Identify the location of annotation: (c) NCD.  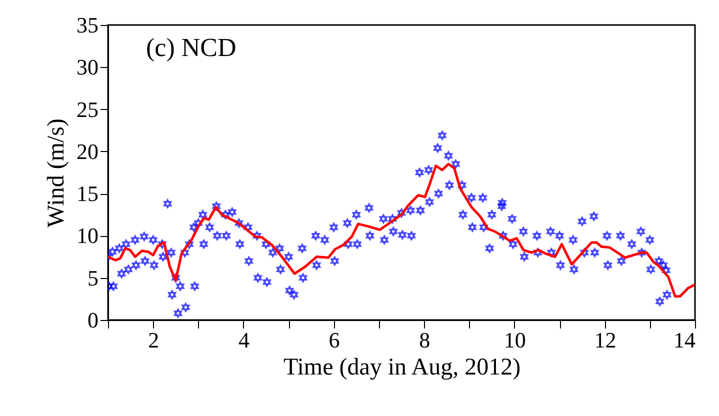
(191, 47).